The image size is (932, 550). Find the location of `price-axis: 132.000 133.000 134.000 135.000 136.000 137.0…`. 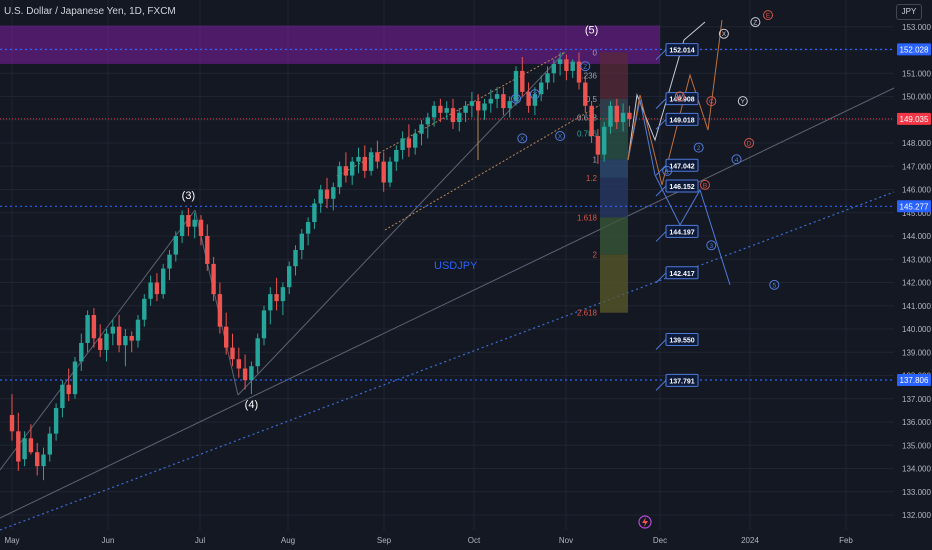

price-axis: 132.000 133.000 134.000 135.000 136.000 137.0… is located at coordinates (914, 275).